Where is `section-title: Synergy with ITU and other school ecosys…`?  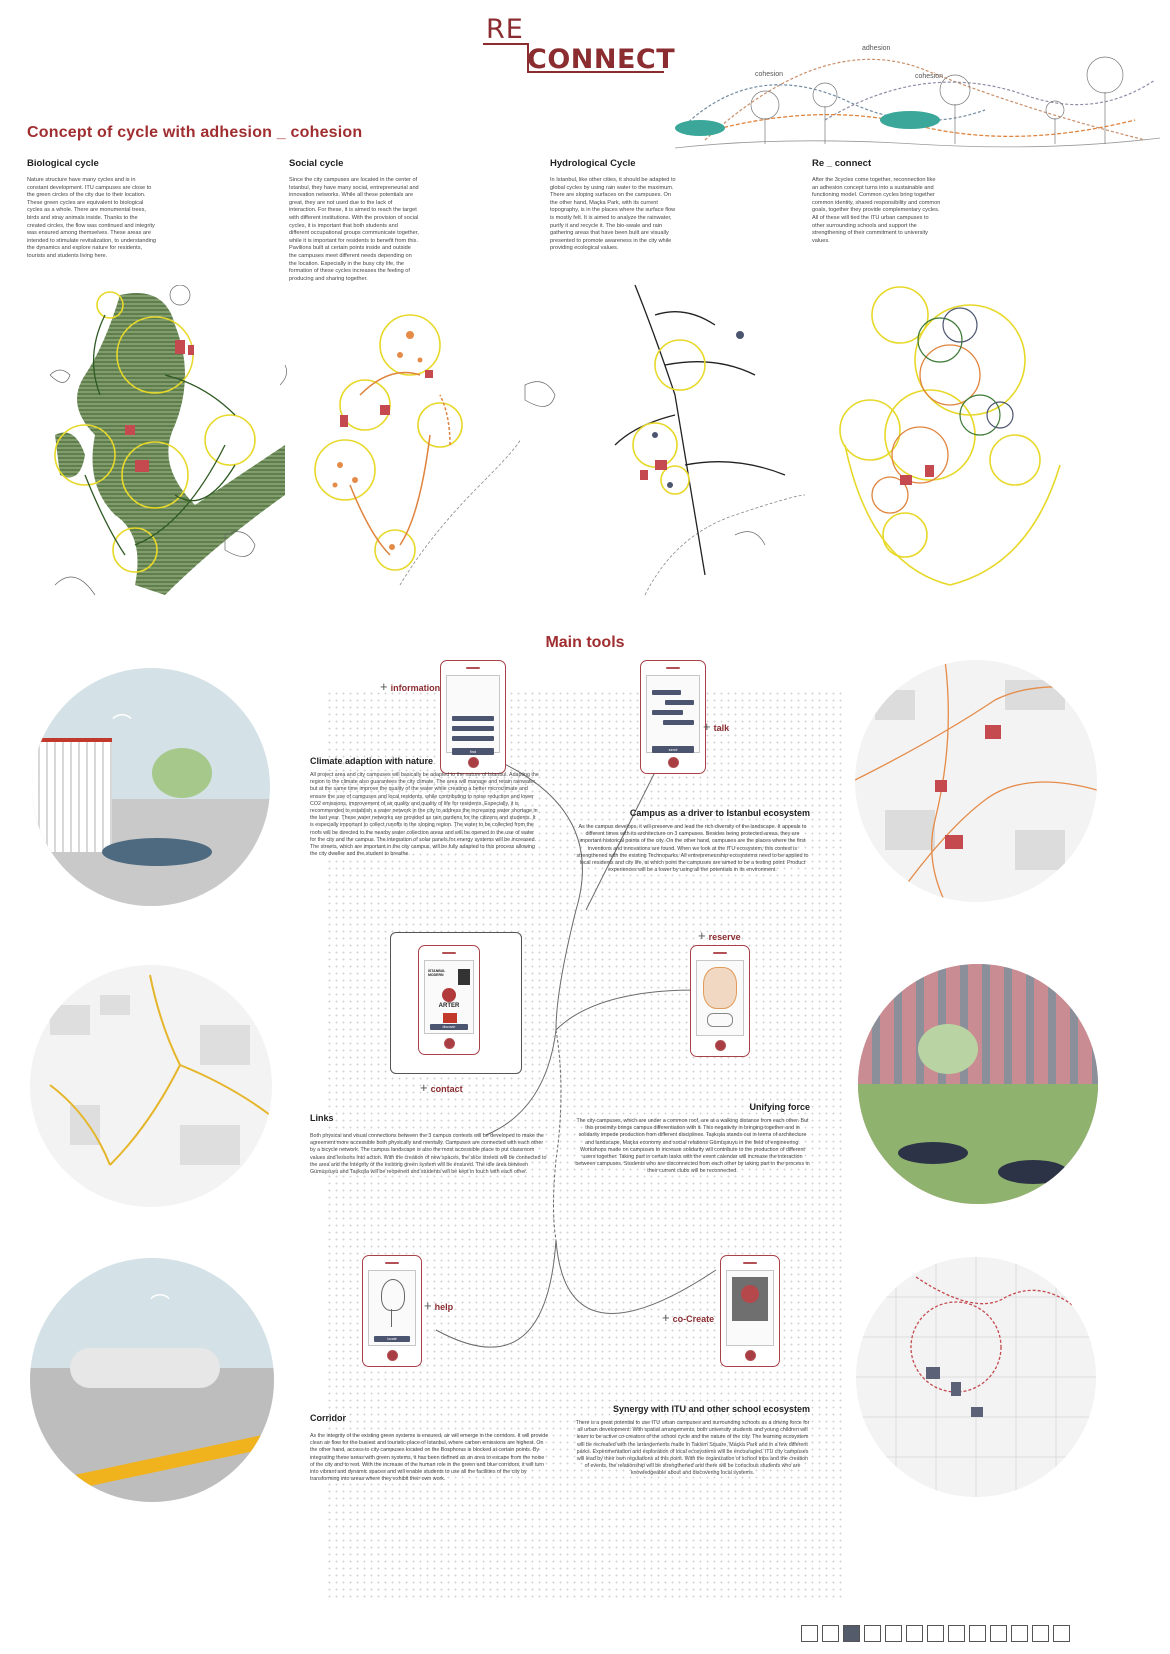 section-title: Synergy with ITU and other school ecosys… is located at coordinates (711, 1409).